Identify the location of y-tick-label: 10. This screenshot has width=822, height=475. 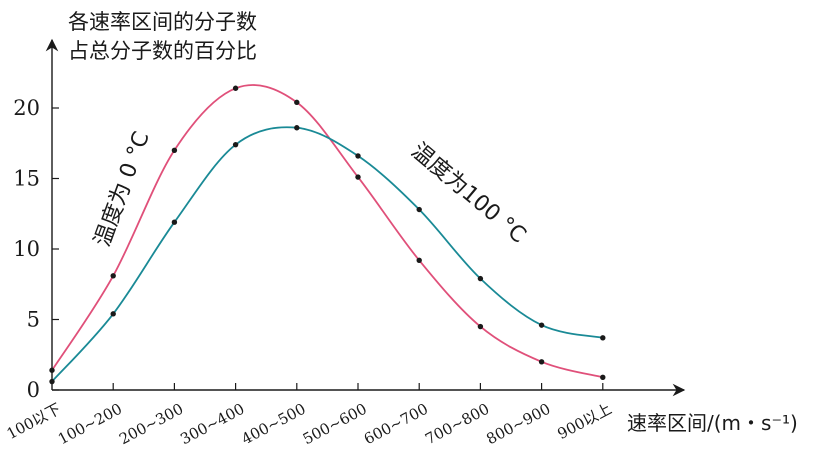
(26, 249).